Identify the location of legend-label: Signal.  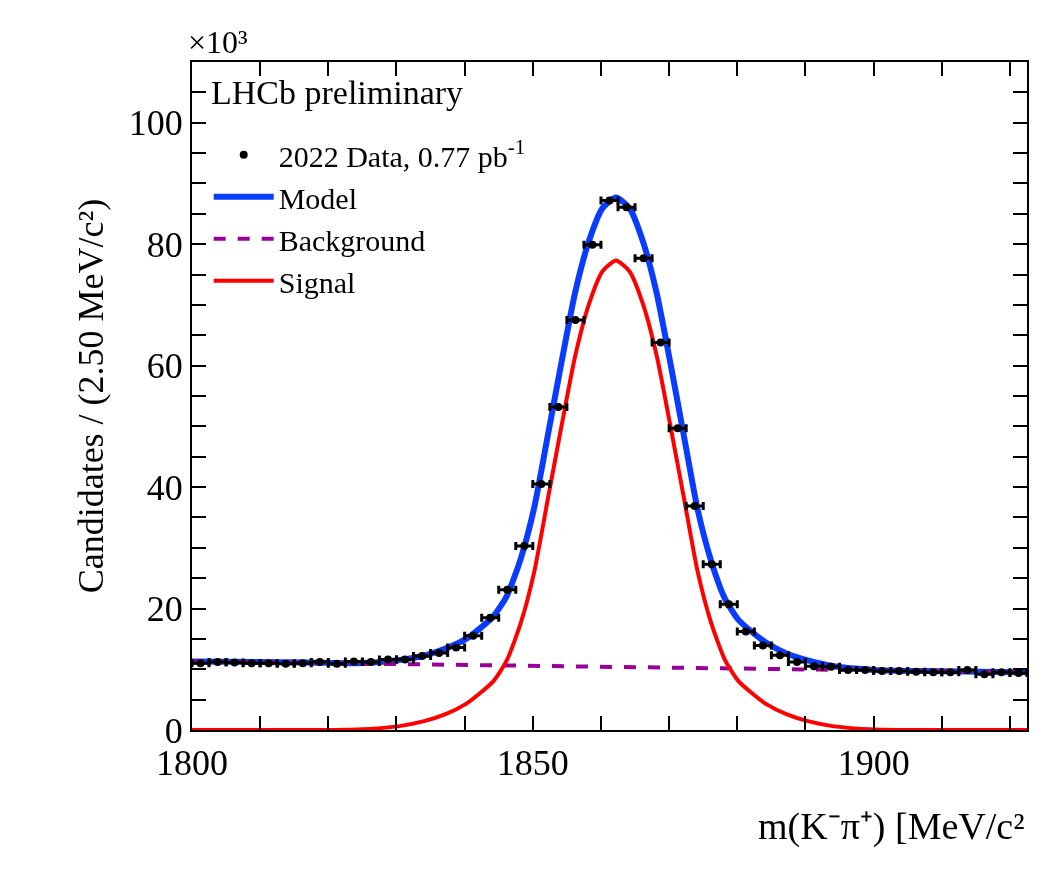
(317, 282).